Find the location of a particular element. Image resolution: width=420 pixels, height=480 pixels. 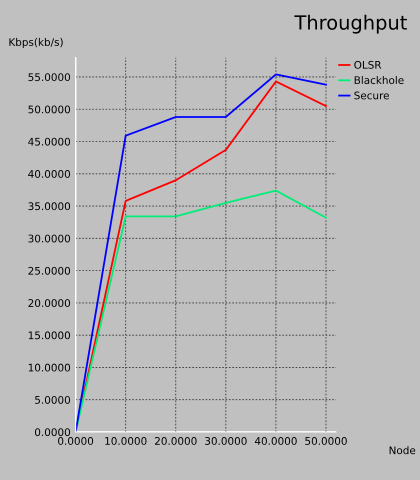

x-tick-label: 50.0000 is located at coordinates (326, 441).